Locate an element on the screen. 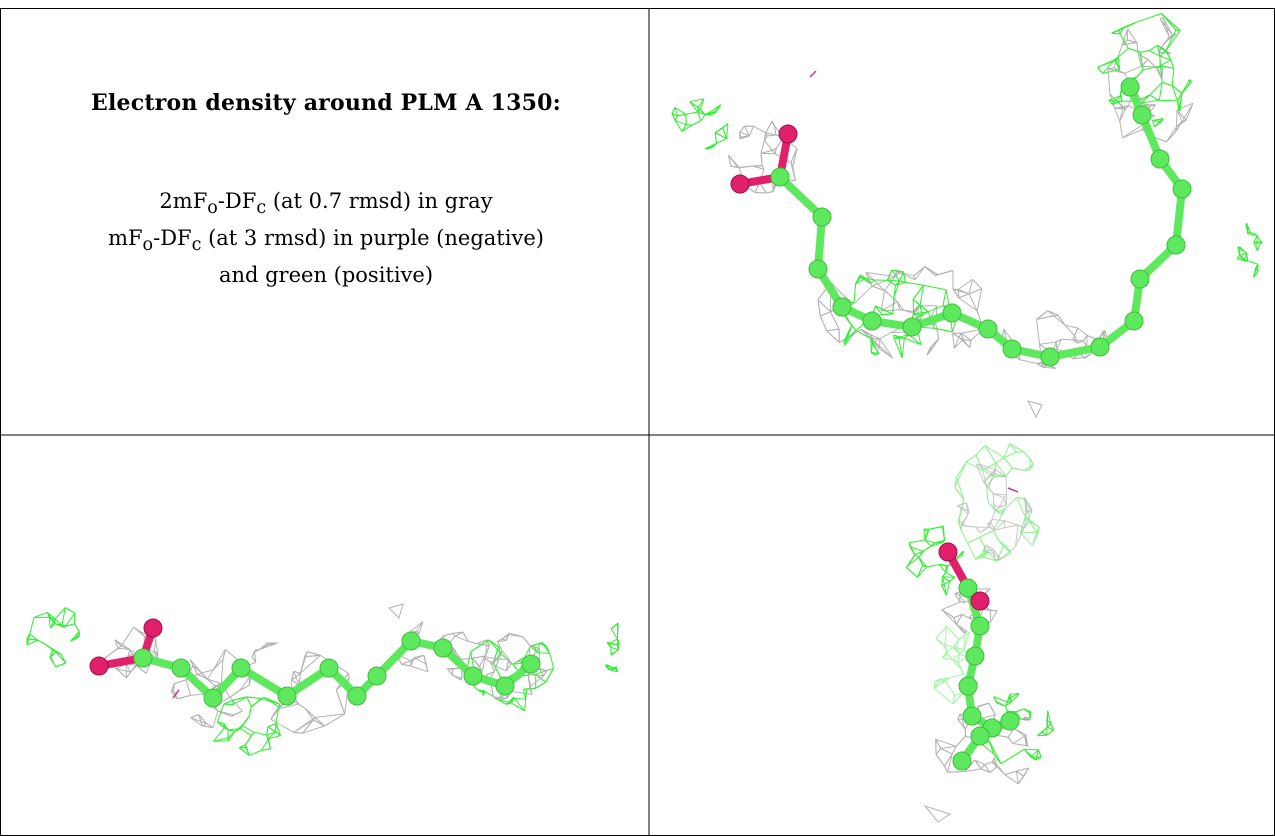 This screenshot has height=836, width=1275. caption-line-fofc: mFo-DFc (at 3 rmsd) in purple (negative) is located at coordinates (326, 241).